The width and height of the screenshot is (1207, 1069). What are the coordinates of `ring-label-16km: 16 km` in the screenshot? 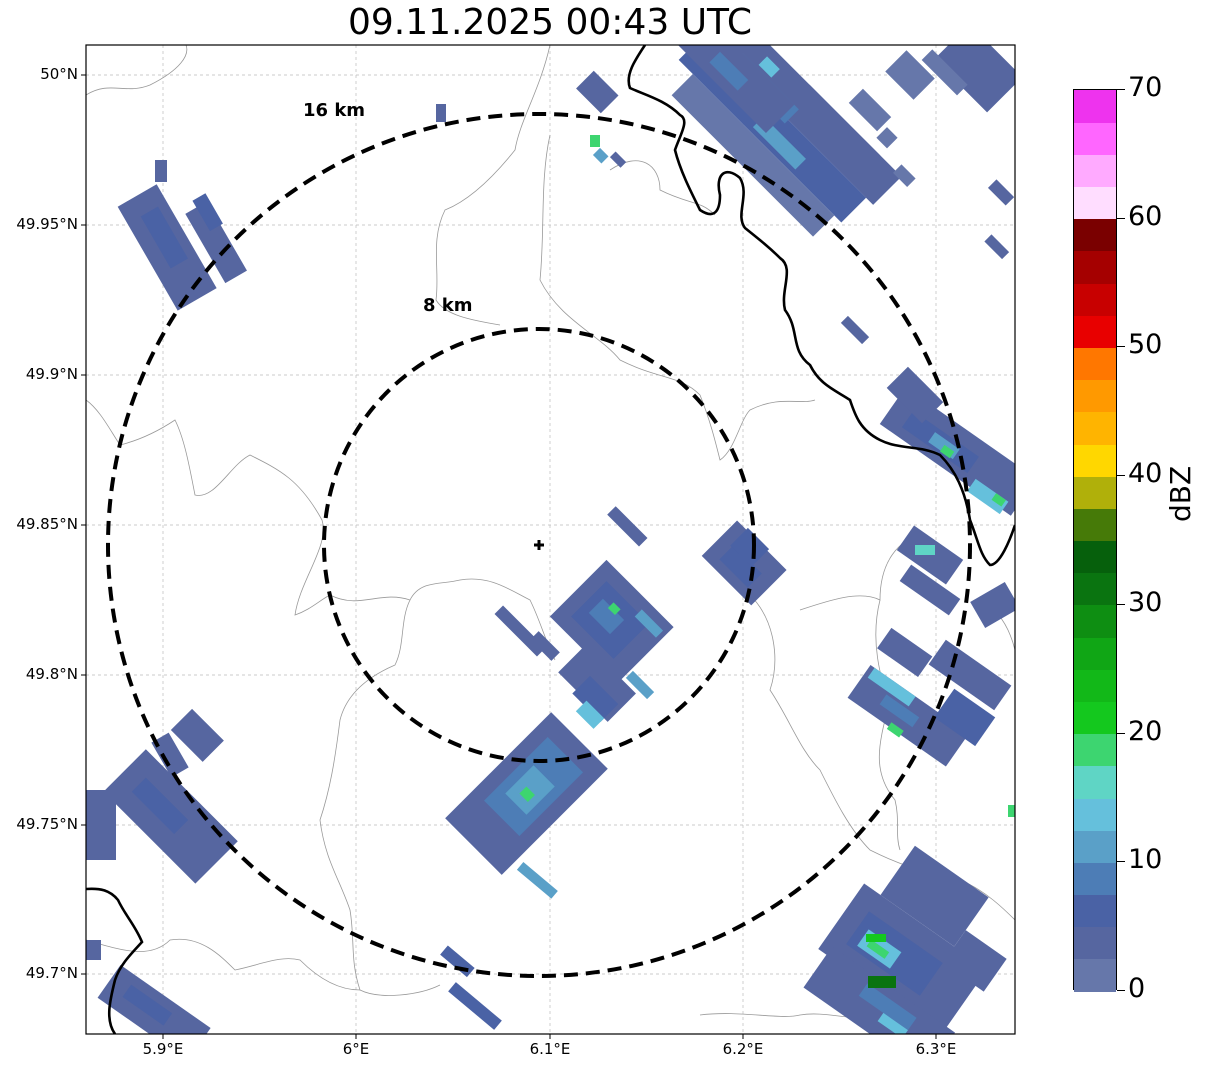 It's located at (334, 110).